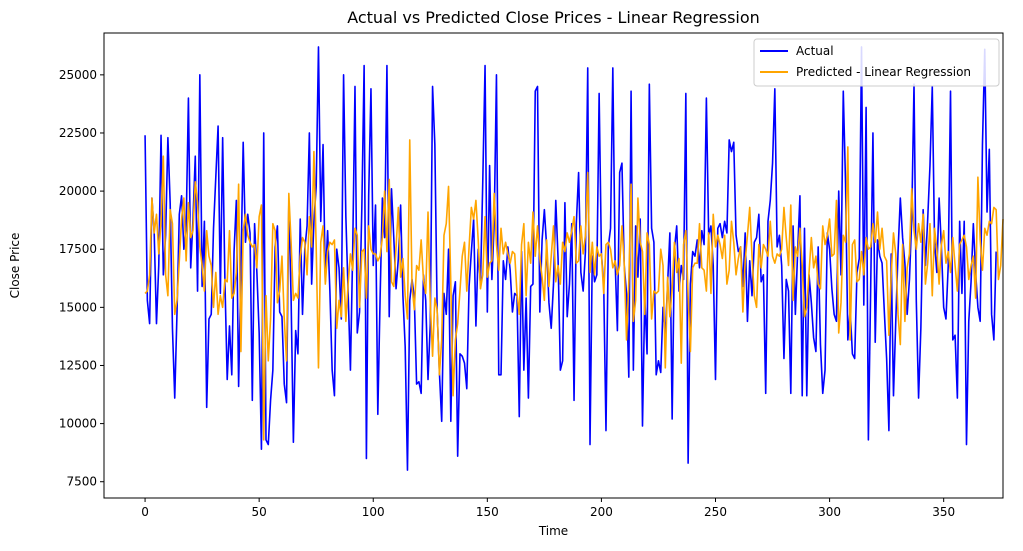 The width and height of the screenshot is (1023, 551). I want to click on legend: Actual Predicted - Linear Regression, so click(876, 62).